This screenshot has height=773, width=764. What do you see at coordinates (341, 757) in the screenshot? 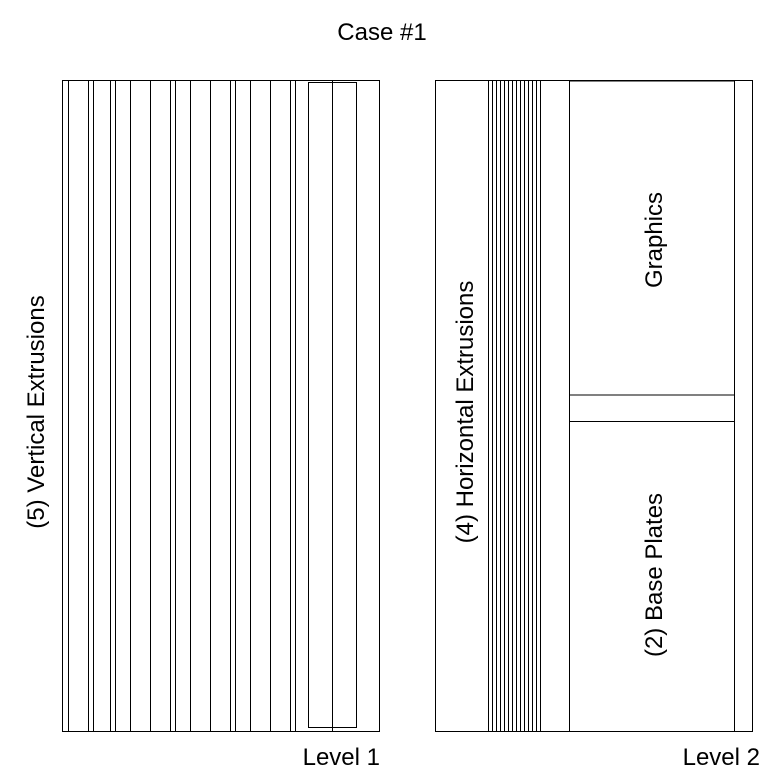
I see `level-1-label: Level 1` at bounding box center [341, 757].